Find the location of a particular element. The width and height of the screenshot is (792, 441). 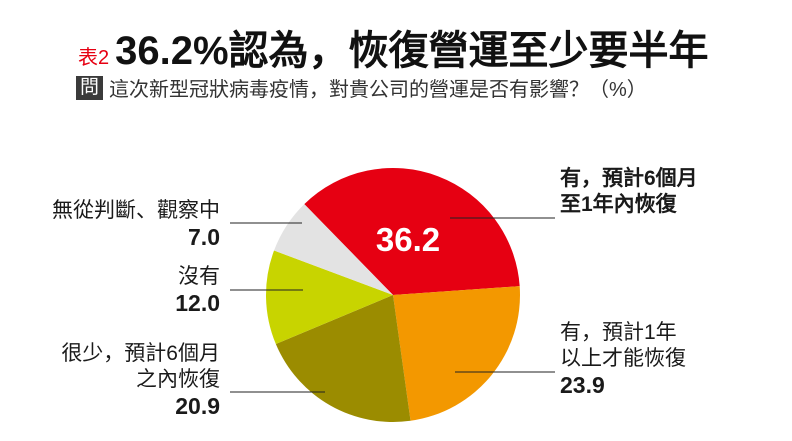

pie-slice-orange is located at coordinates (456, 353).